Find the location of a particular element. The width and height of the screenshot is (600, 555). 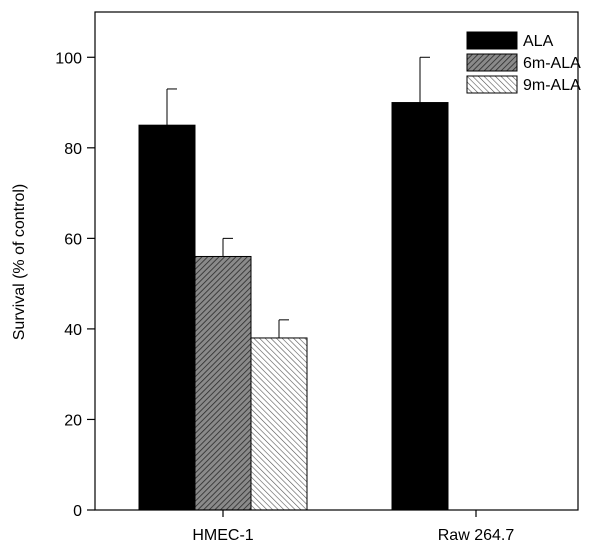

x-tick-label: Raw 264.7 is located at coordinates (476, 535).